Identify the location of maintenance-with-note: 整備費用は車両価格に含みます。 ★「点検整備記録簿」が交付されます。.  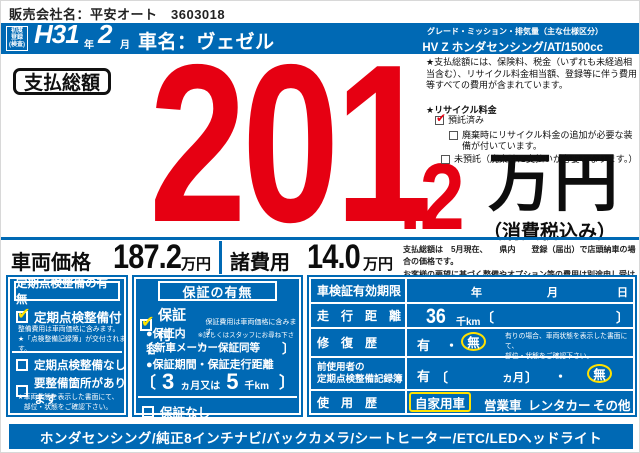
(73, 340).